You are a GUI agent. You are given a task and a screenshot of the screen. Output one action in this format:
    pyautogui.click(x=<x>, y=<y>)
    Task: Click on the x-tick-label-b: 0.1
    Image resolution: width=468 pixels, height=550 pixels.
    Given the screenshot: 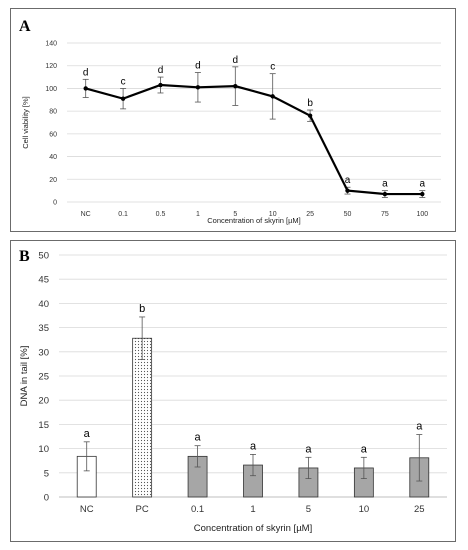 What is the action you would take?
    pyautogui.click(x=197, y=509)
    